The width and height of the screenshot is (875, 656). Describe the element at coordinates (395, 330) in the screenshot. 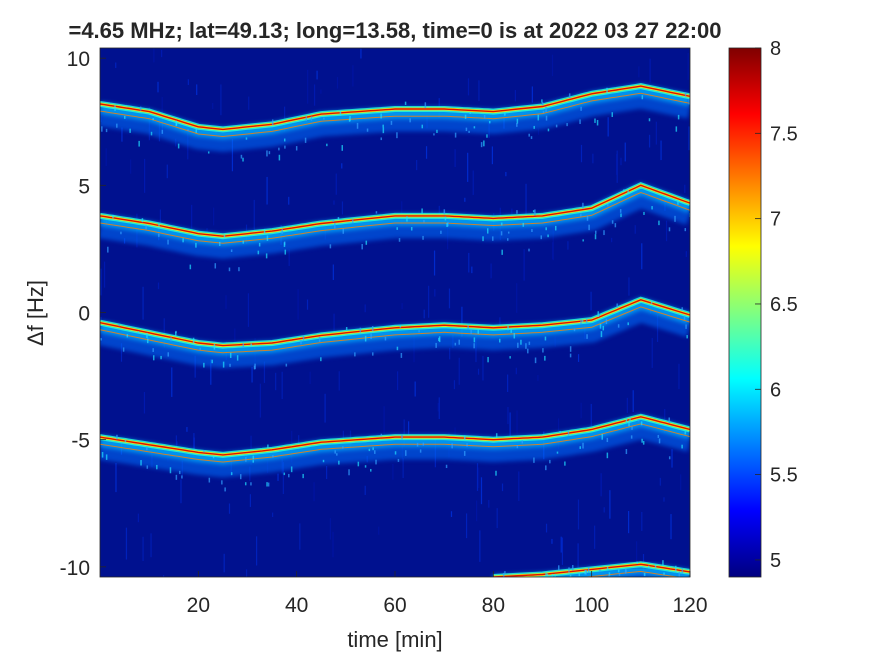

I see `trace-secondary-line` at that location.